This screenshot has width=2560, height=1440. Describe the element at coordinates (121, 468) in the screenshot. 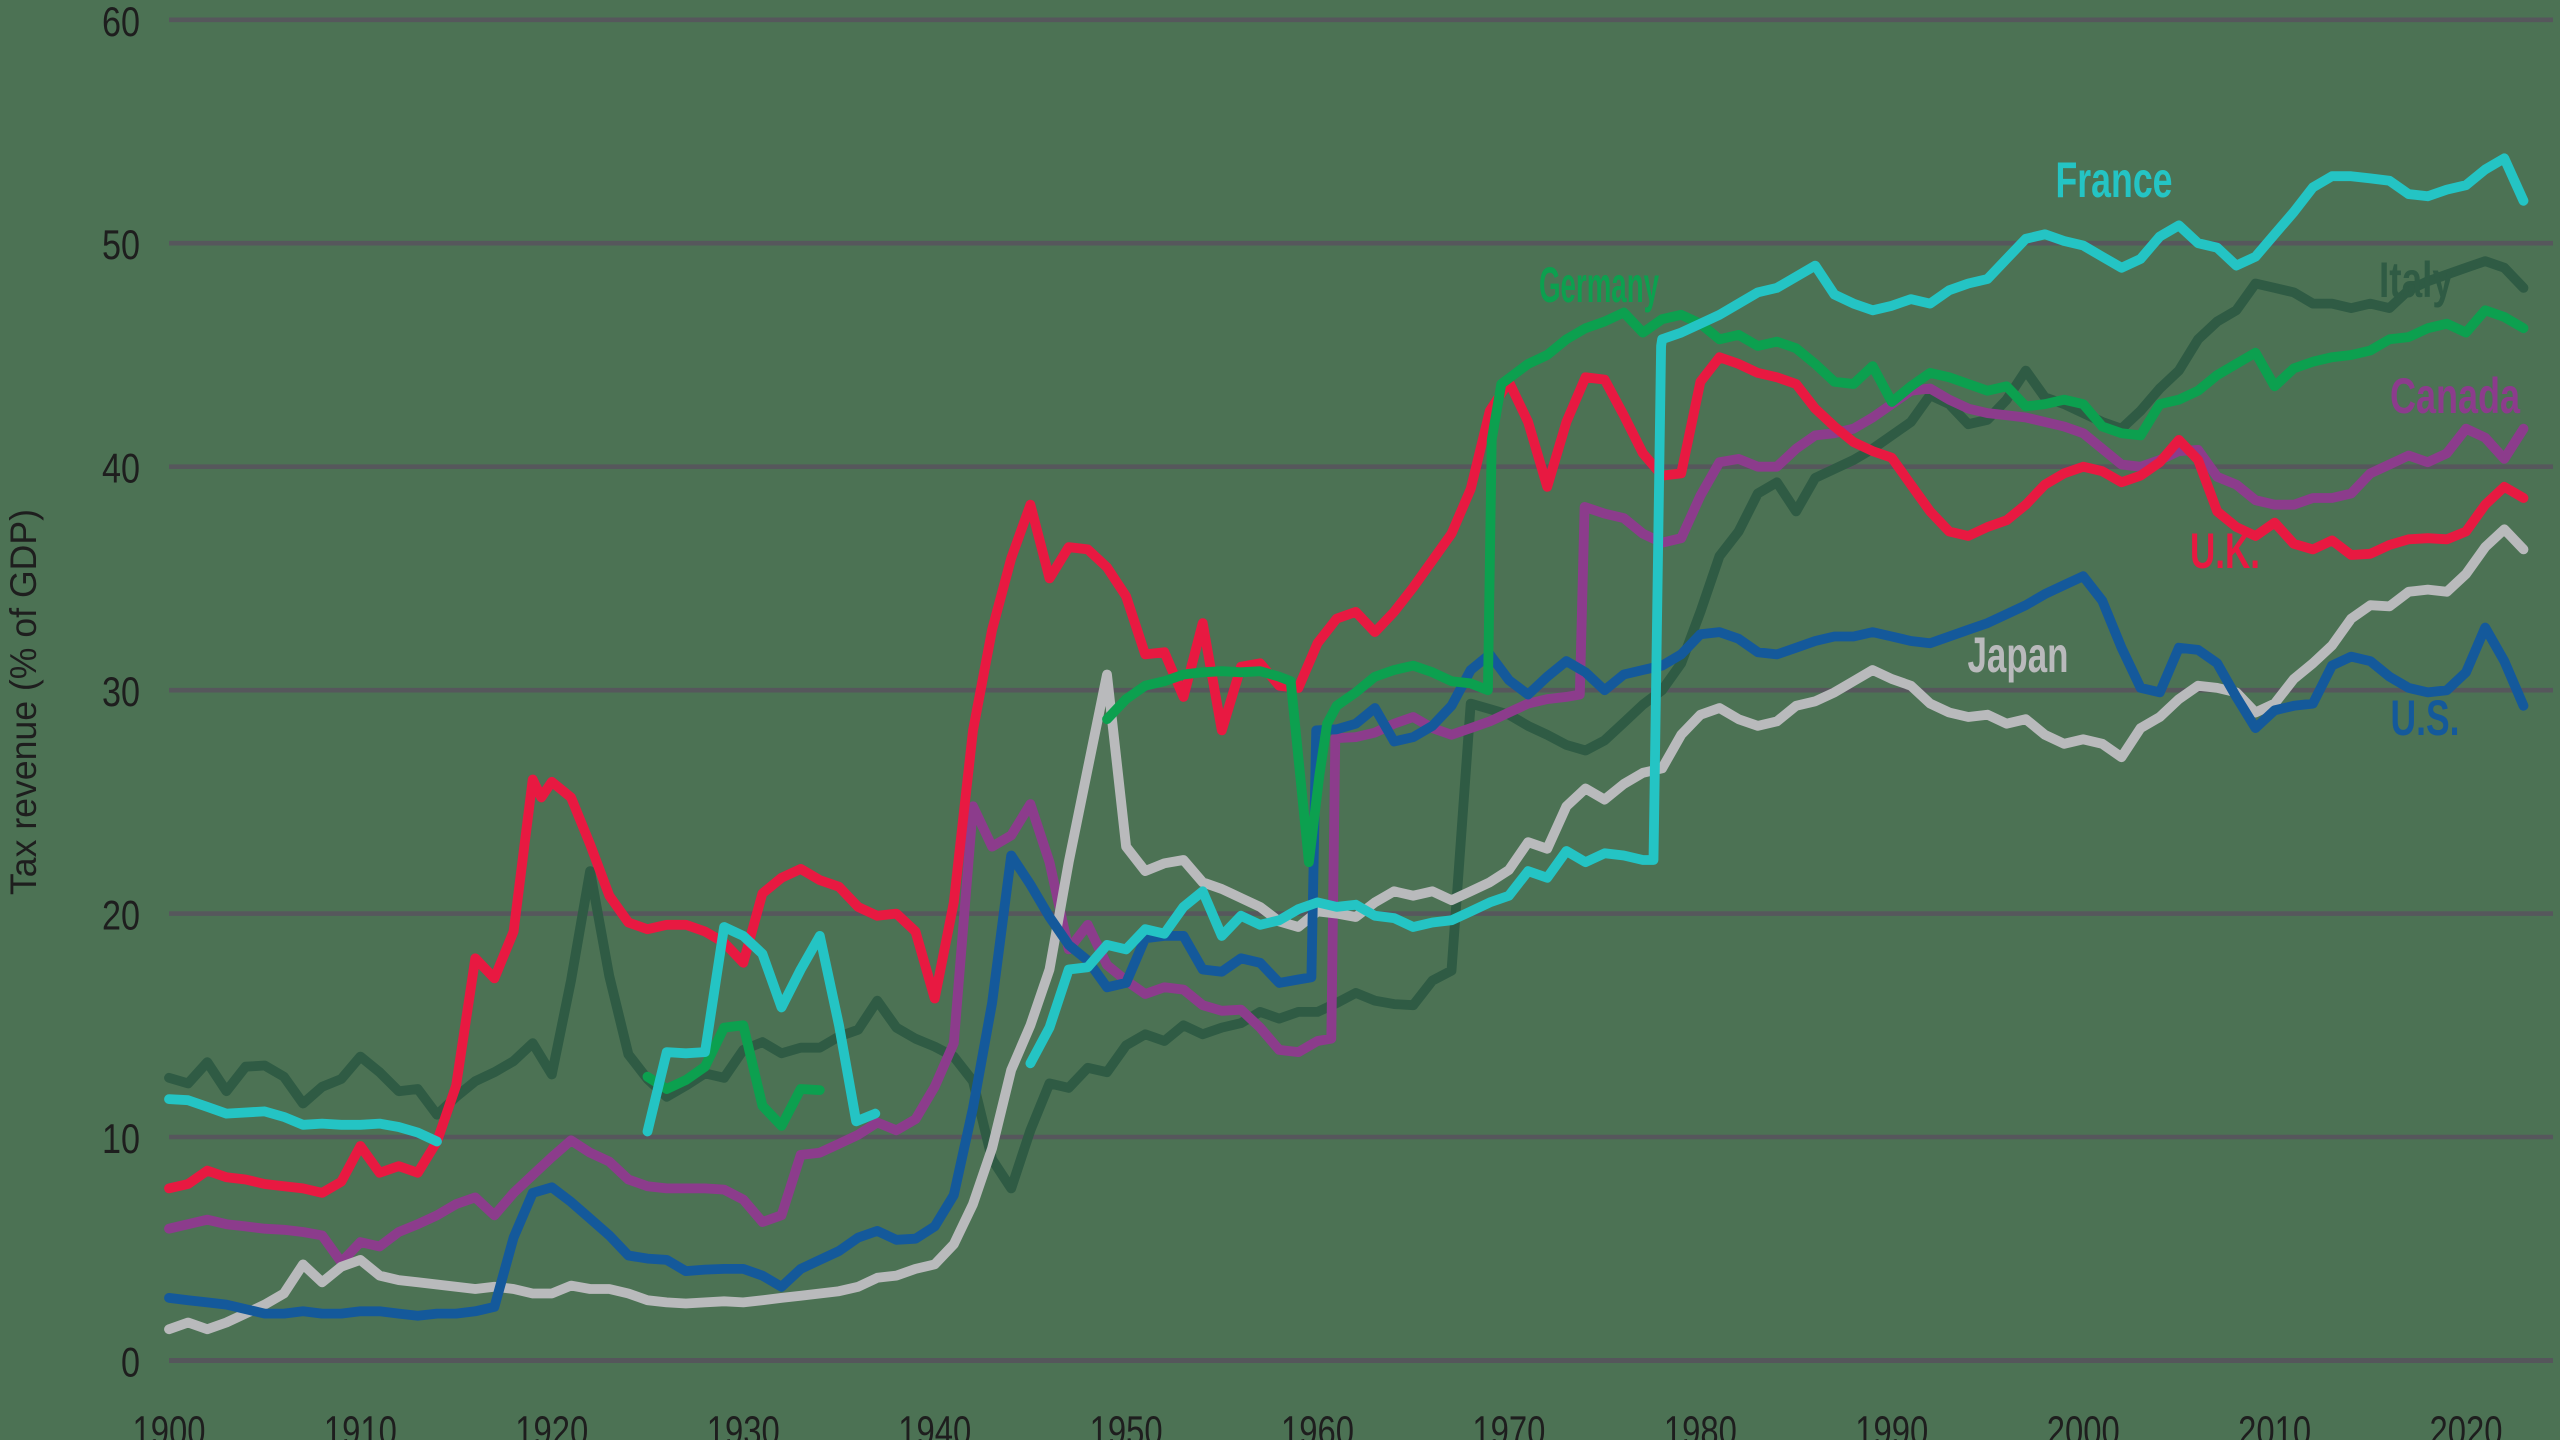

I see `svg-text: 40` at that location.